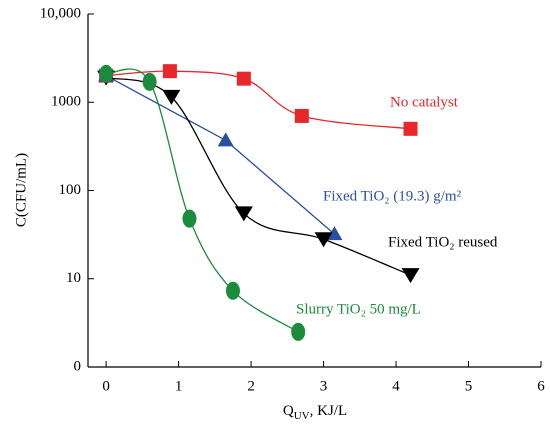 The image size is (550, 430). What do you see at coordinates (73, 278) in the screenshot?
I see `y-tick-label: 10` at bounding box center [73, 278].